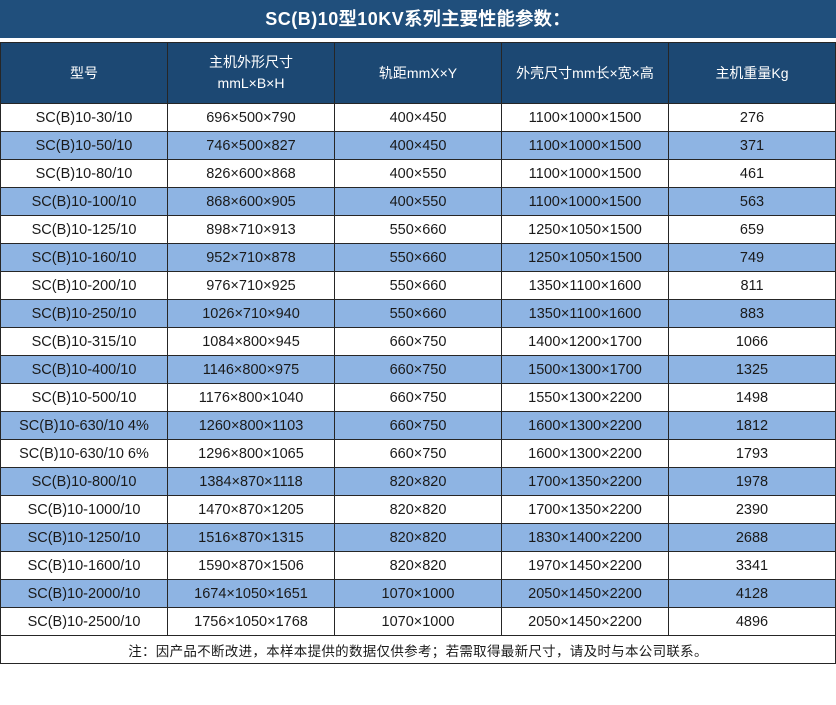 This screenshot has width=836, height=705. Describe the element at coordinates (752, 425) in the screenshot. I see `cell-weight: 1812` at that location.